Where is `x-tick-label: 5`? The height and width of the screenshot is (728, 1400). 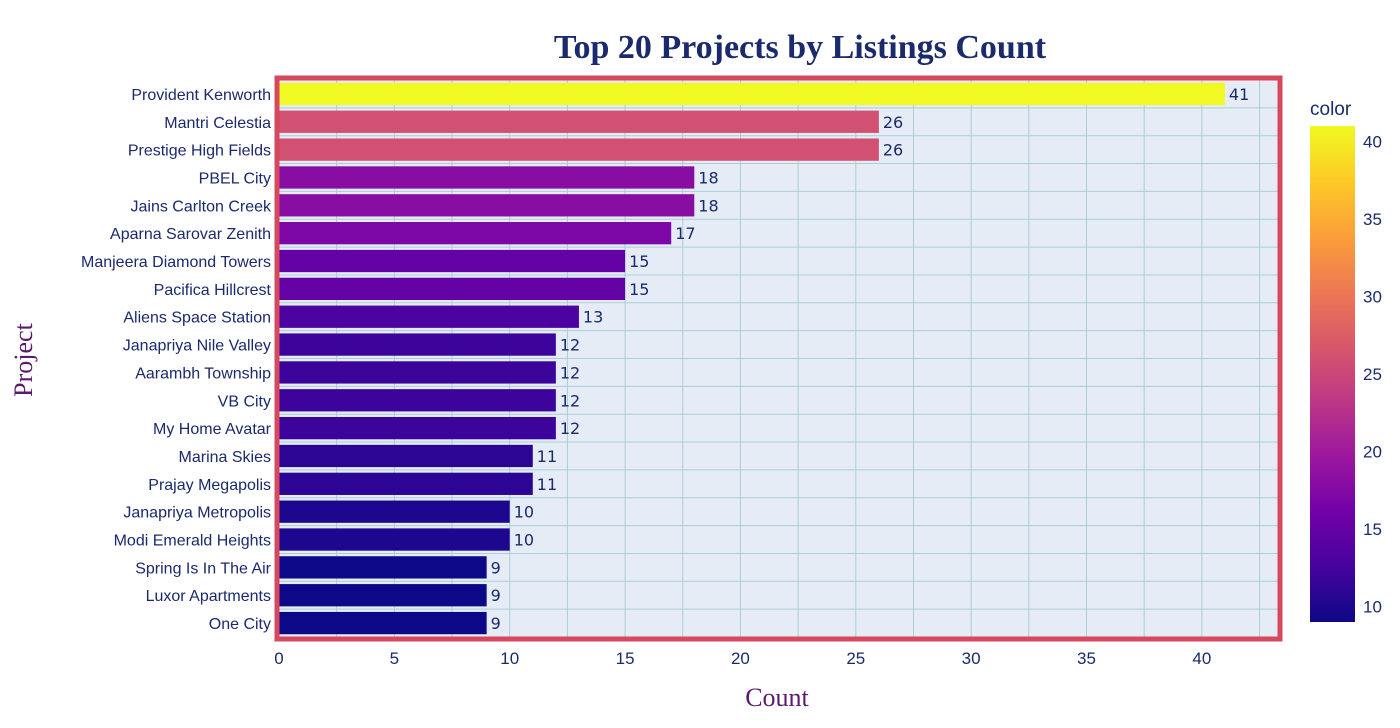 x-tick-label: 5 is located at coordinates (394, 658).